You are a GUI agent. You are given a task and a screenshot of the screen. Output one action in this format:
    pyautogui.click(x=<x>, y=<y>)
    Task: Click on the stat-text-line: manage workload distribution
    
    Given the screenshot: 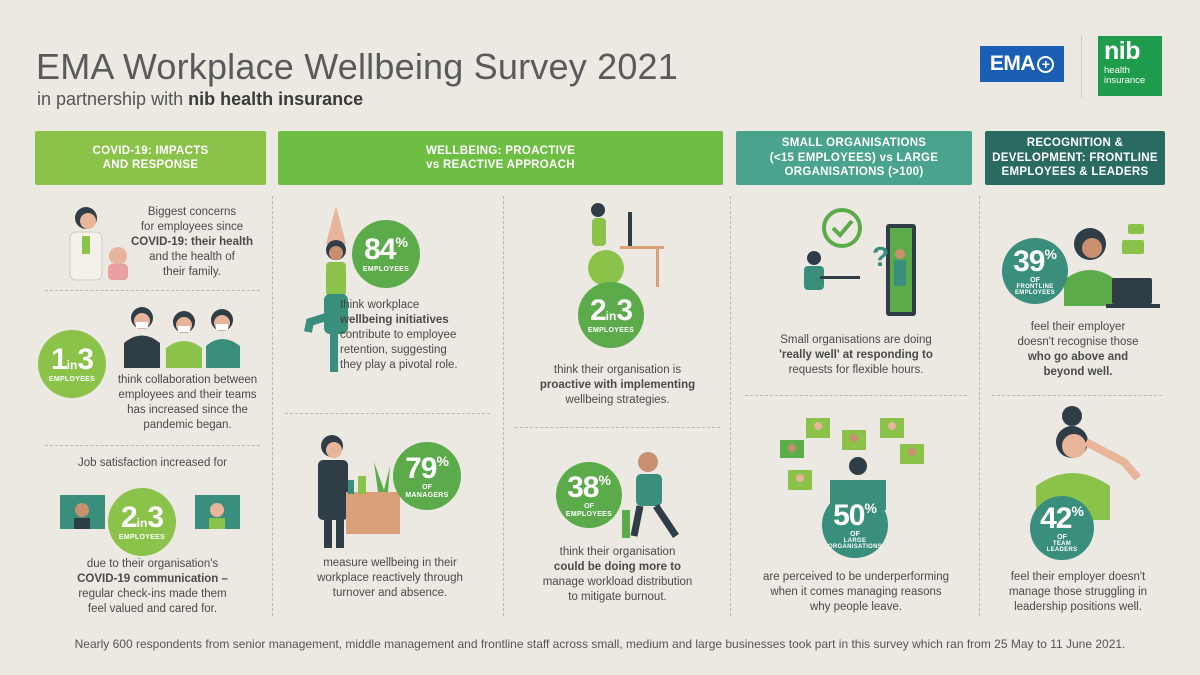 What is the action you would take?
    pyautogui.click(x=617, y=581)
    